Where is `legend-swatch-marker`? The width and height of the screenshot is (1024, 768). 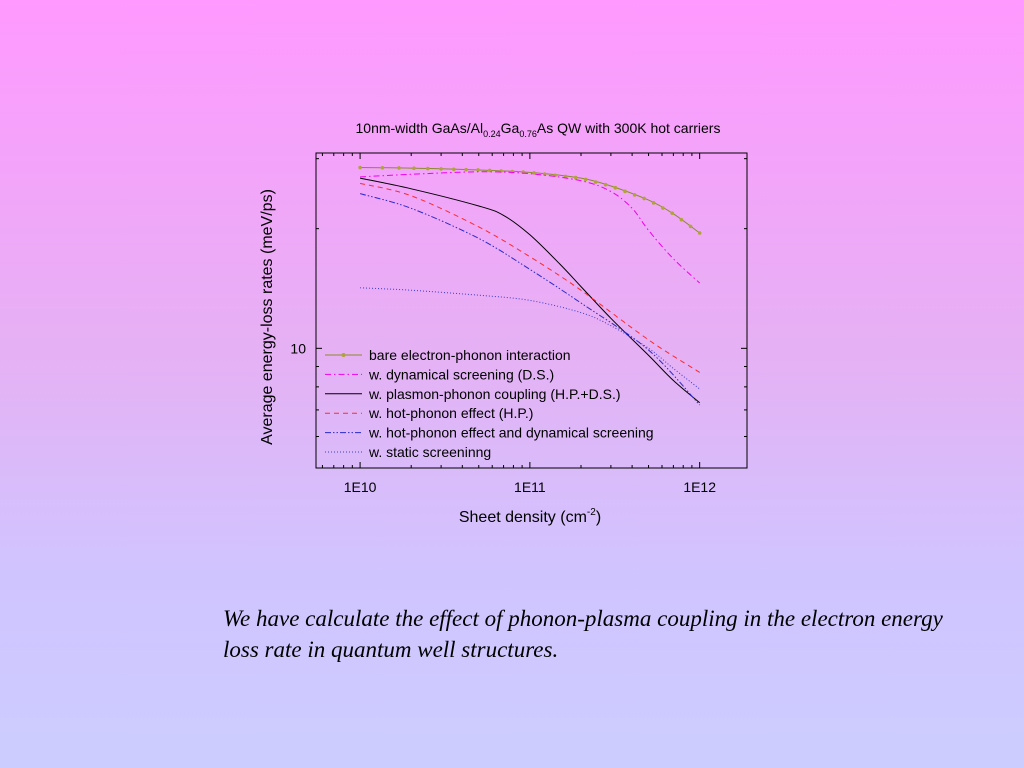
legend-swatch-marker is located at coordinates (343, 355).